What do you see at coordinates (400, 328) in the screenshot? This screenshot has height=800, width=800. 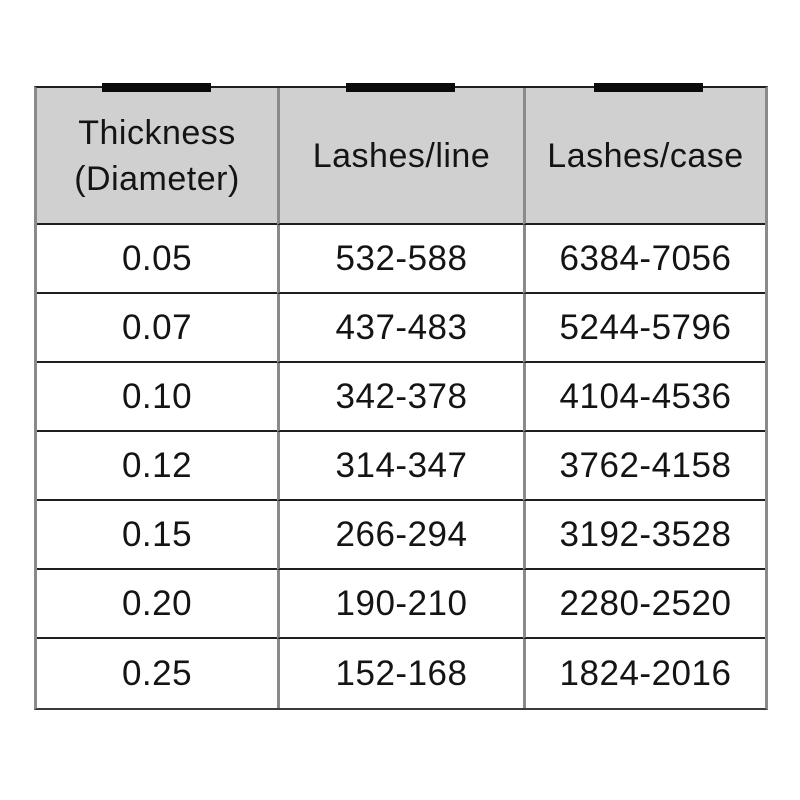 I see `cell-lashes-line: 437-483` at bounding box center [400, 328].